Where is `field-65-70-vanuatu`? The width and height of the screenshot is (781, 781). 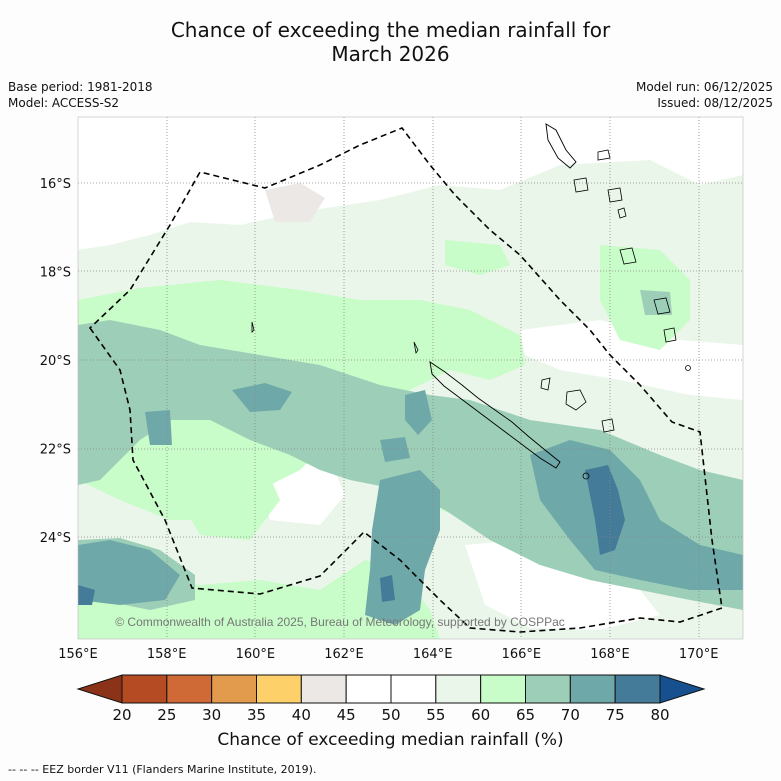 field-65-70-vanuatu is located at coordinates (656, 302).